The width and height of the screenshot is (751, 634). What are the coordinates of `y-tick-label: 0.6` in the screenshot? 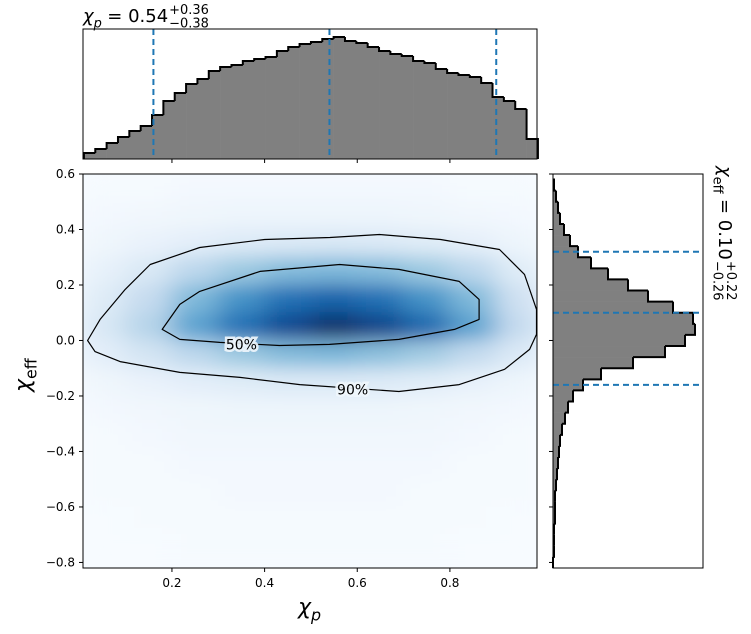 It's located at (65, 174).